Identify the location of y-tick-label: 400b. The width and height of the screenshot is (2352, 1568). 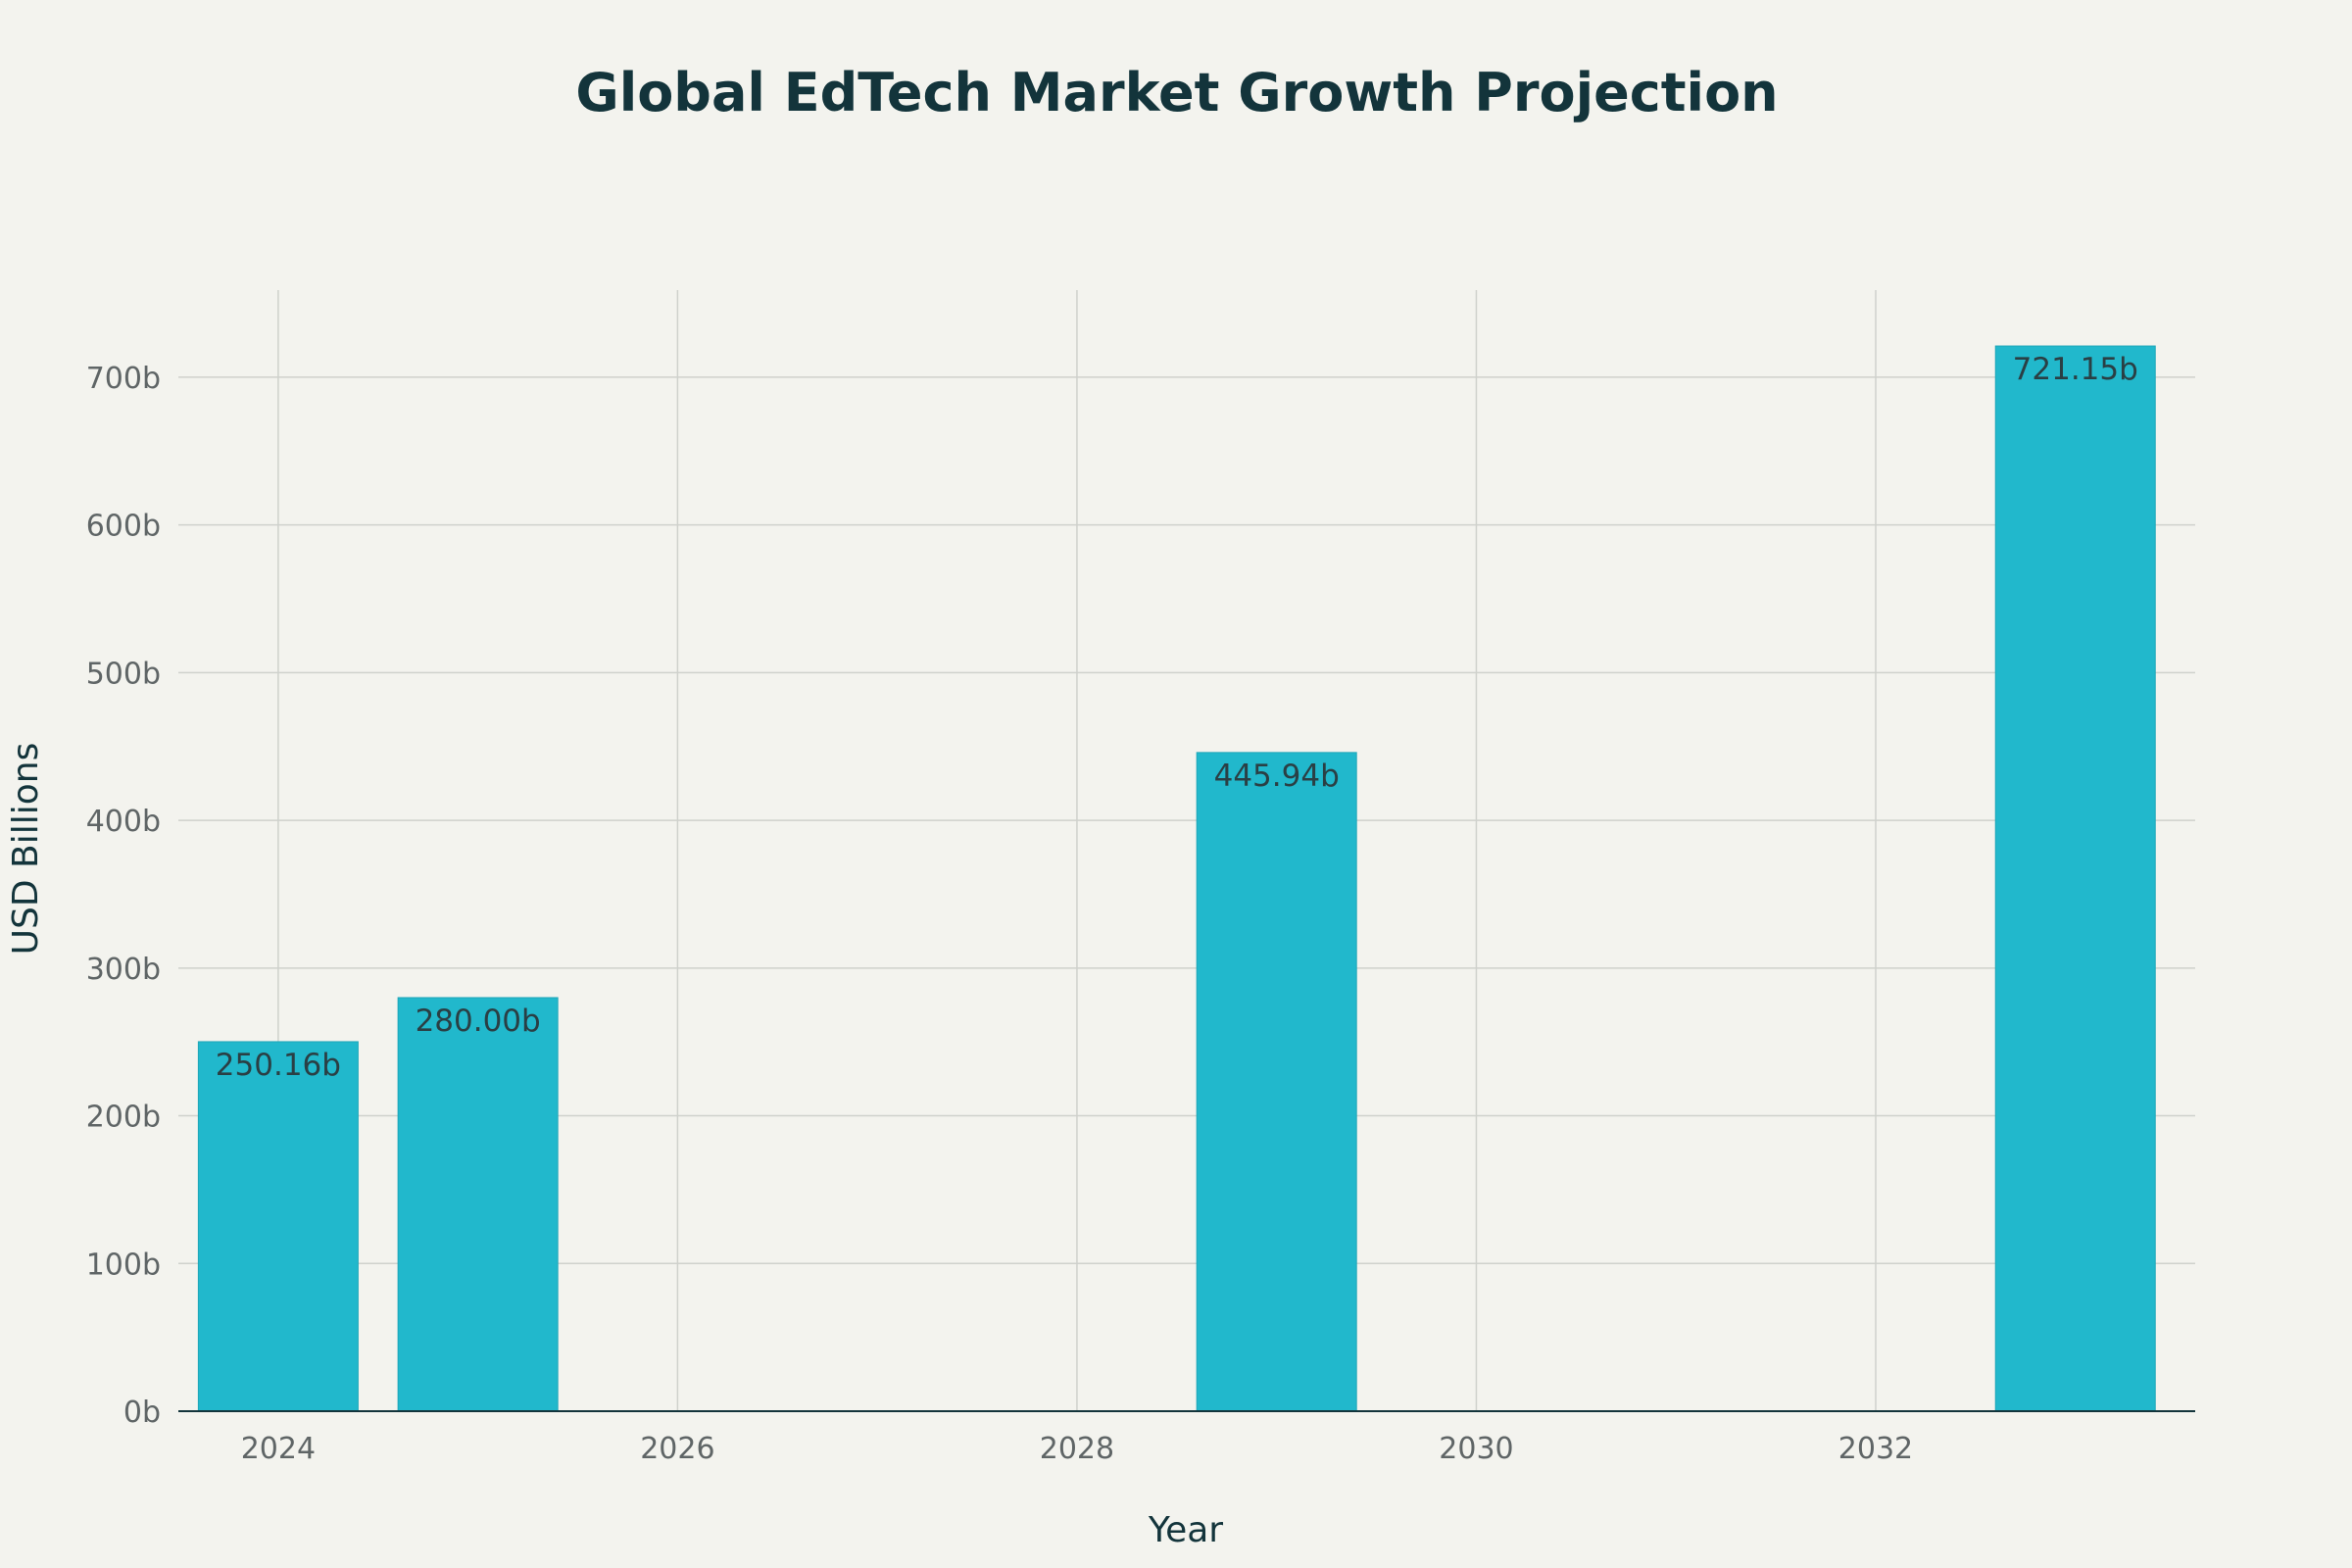
(124, 822).